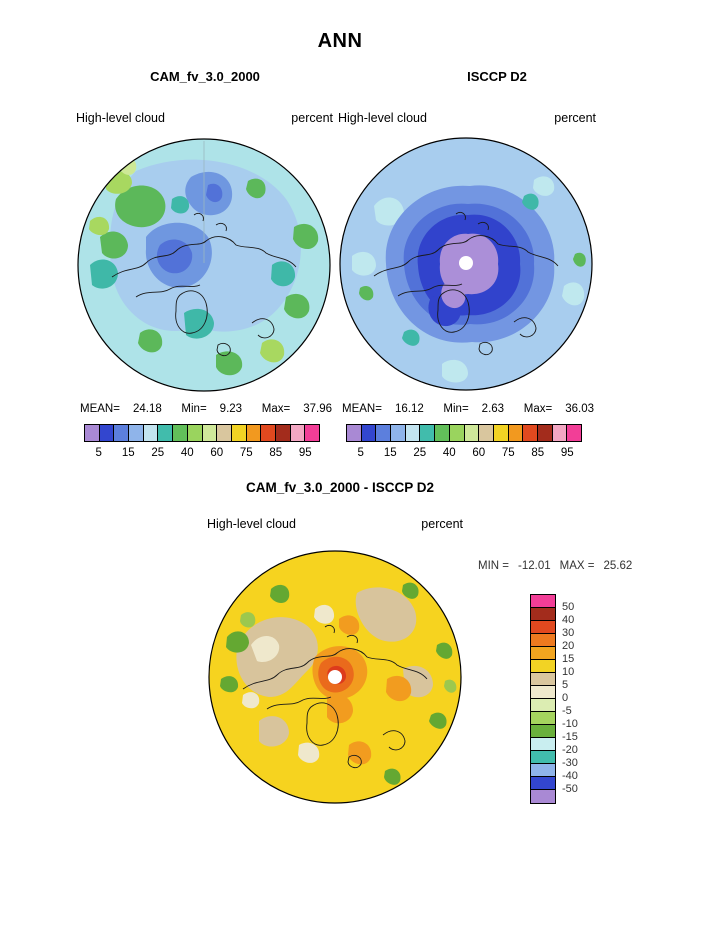 The height and width of the screenshot is (935, 723). Describe the element at coordinates (497, 76) in the screenshot. I see `right-panel-title: ISCCP D2` at that location.